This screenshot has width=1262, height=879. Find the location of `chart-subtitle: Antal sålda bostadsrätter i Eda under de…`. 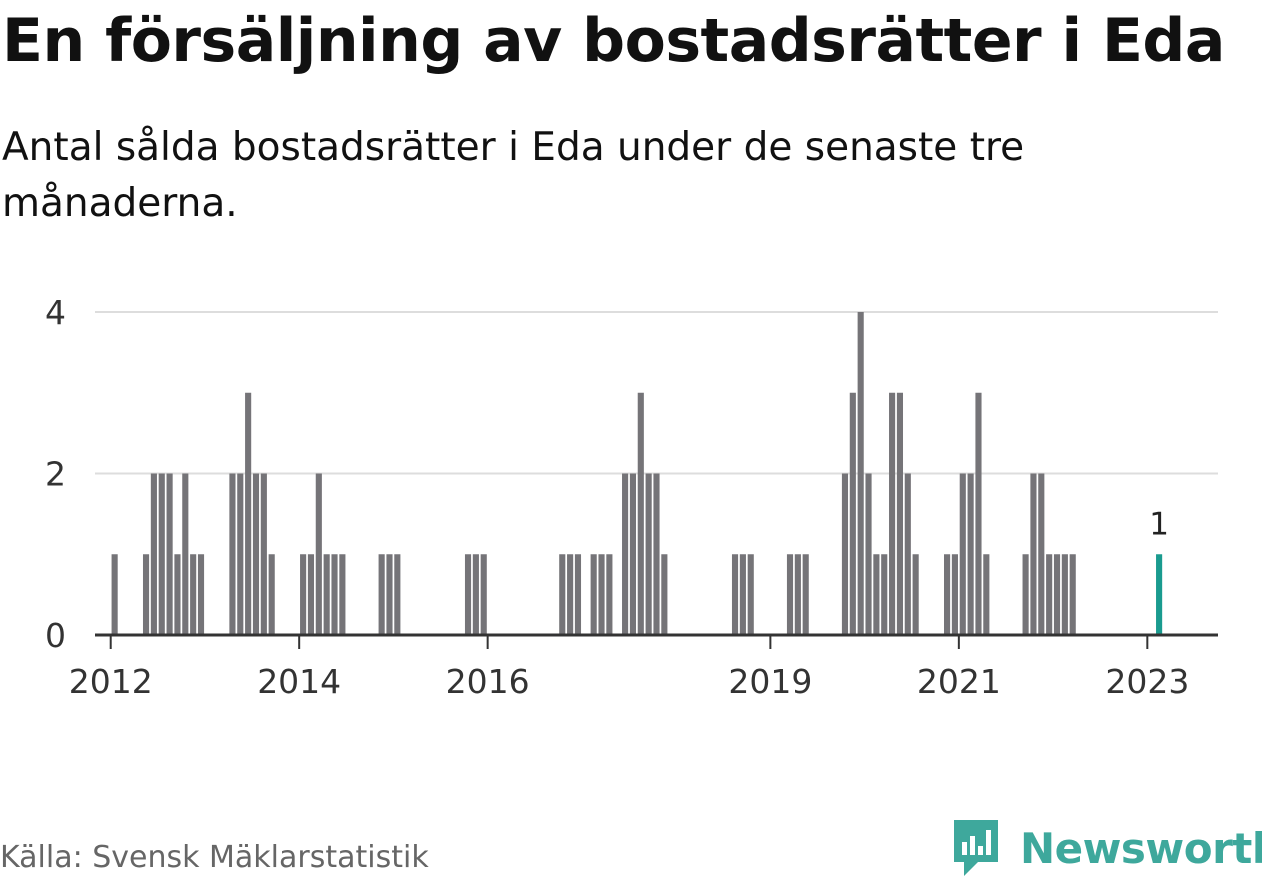

chart-subtitle: Antal sålda bostadsrätter i Eda under de… is located at coordinates (513, 175).